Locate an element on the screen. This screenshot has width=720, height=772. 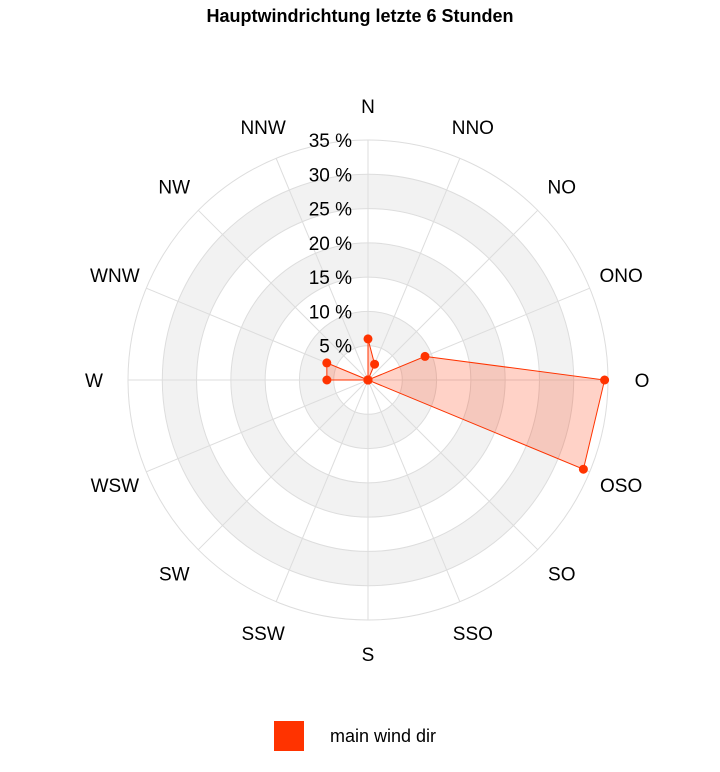
radial-tick-label: 5 % is located at coordinates (335, 347).